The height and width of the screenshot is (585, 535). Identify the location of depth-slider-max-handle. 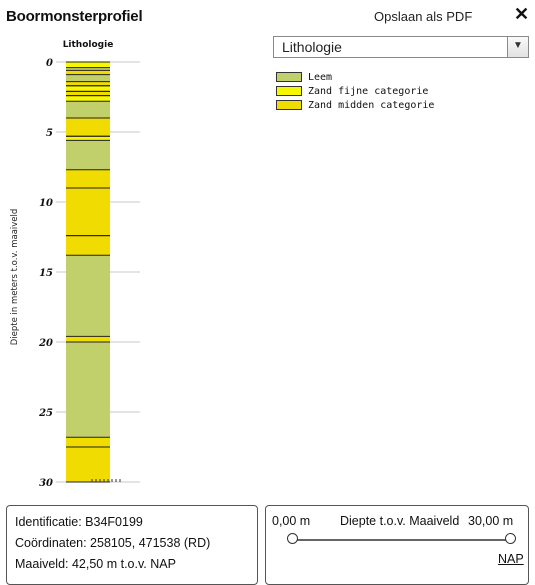
(510, 538).